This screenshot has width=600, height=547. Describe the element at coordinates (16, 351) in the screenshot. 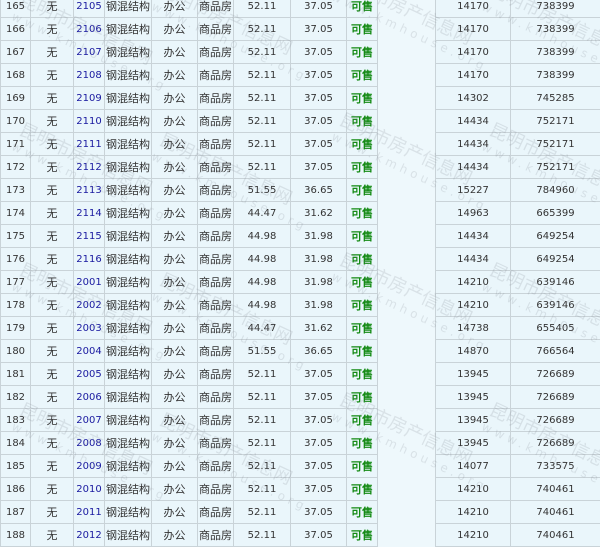

I see `row-number: 180` at that location.